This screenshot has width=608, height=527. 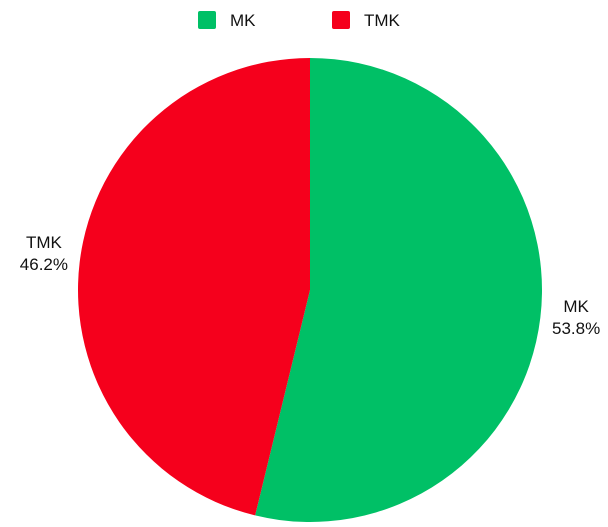 What do you see at coordinates (207, 20) in the screenshot?
I see `legend-swatch-mk` at bounding box center [207, 20].